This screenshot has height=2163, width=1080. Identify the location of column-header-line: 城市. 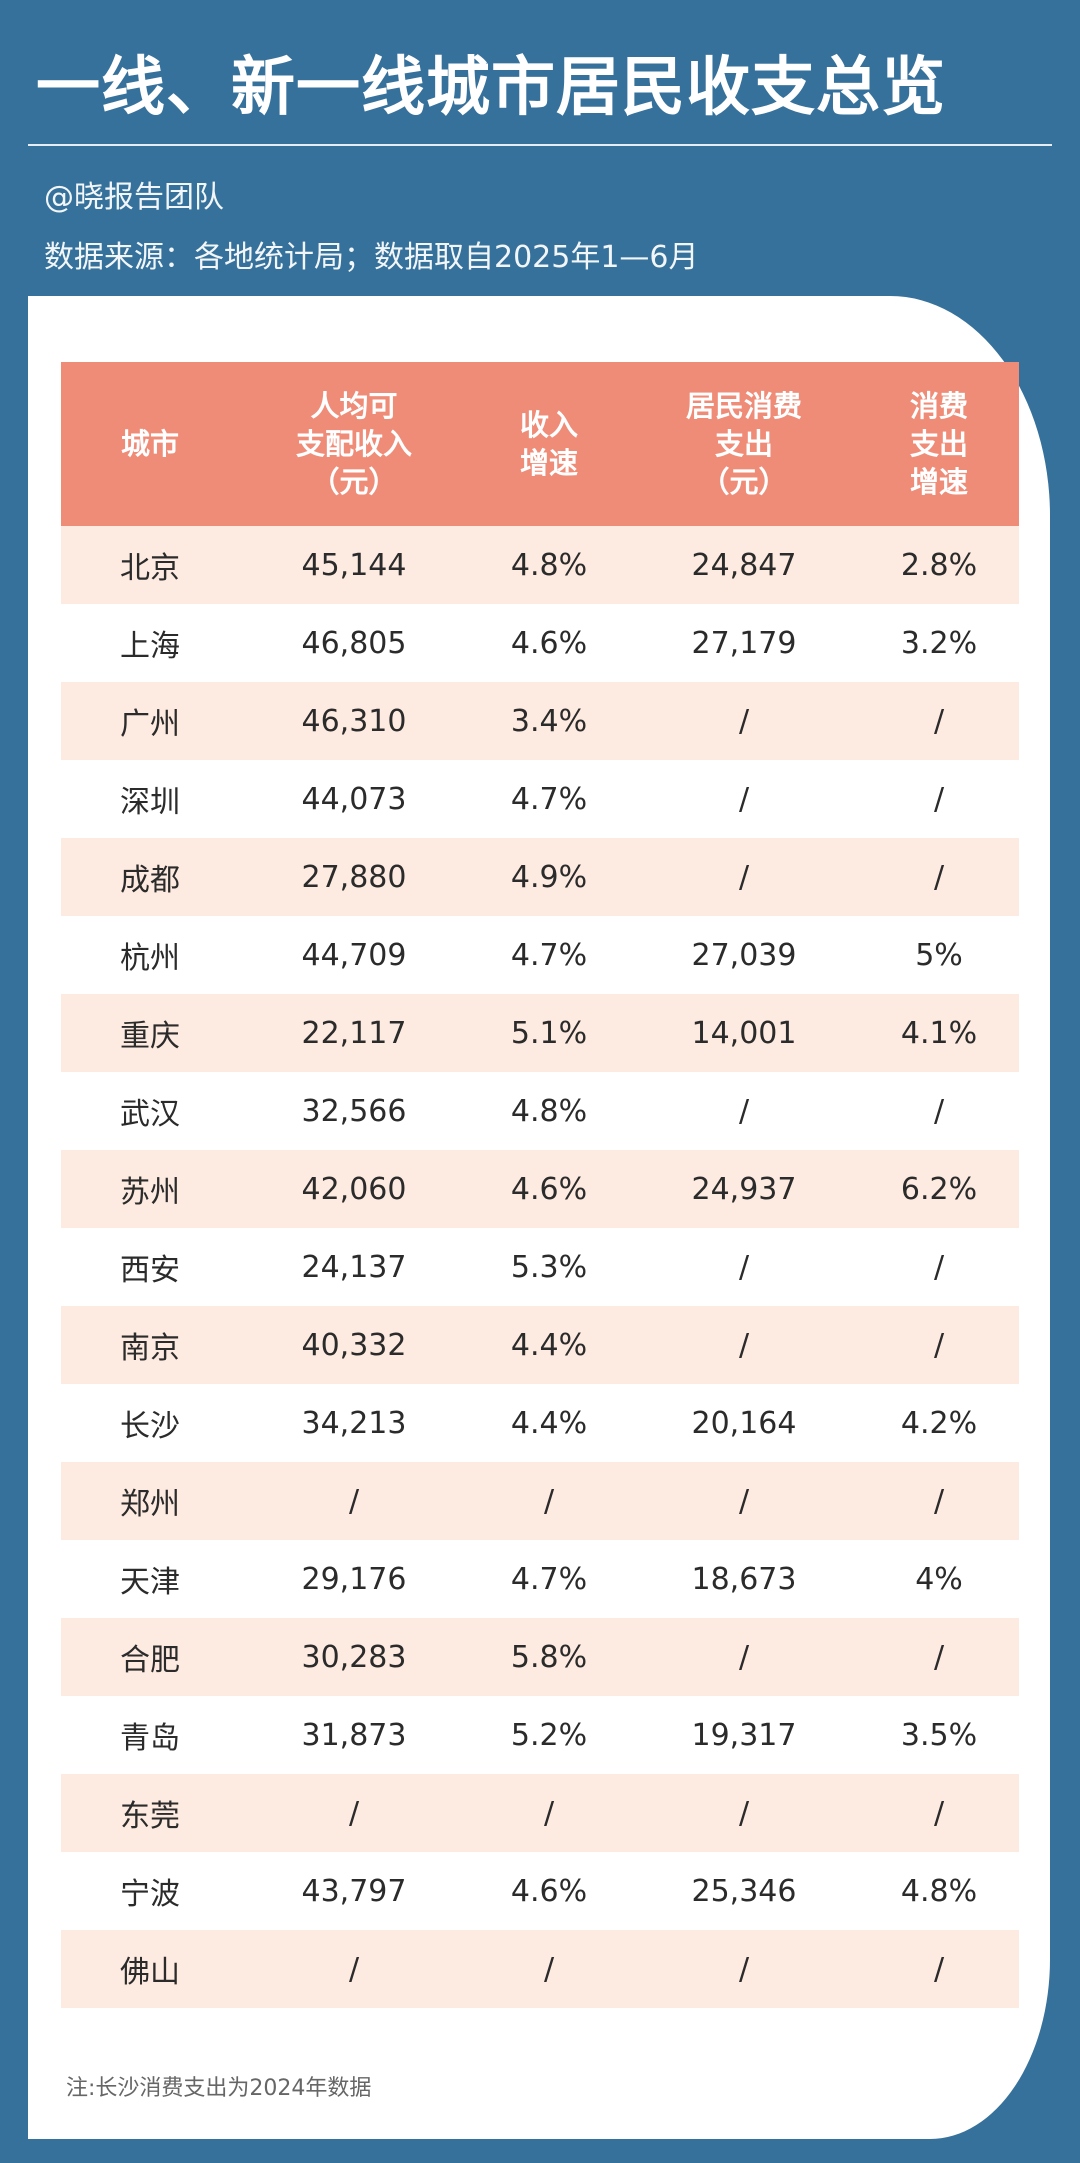
(149, 444).